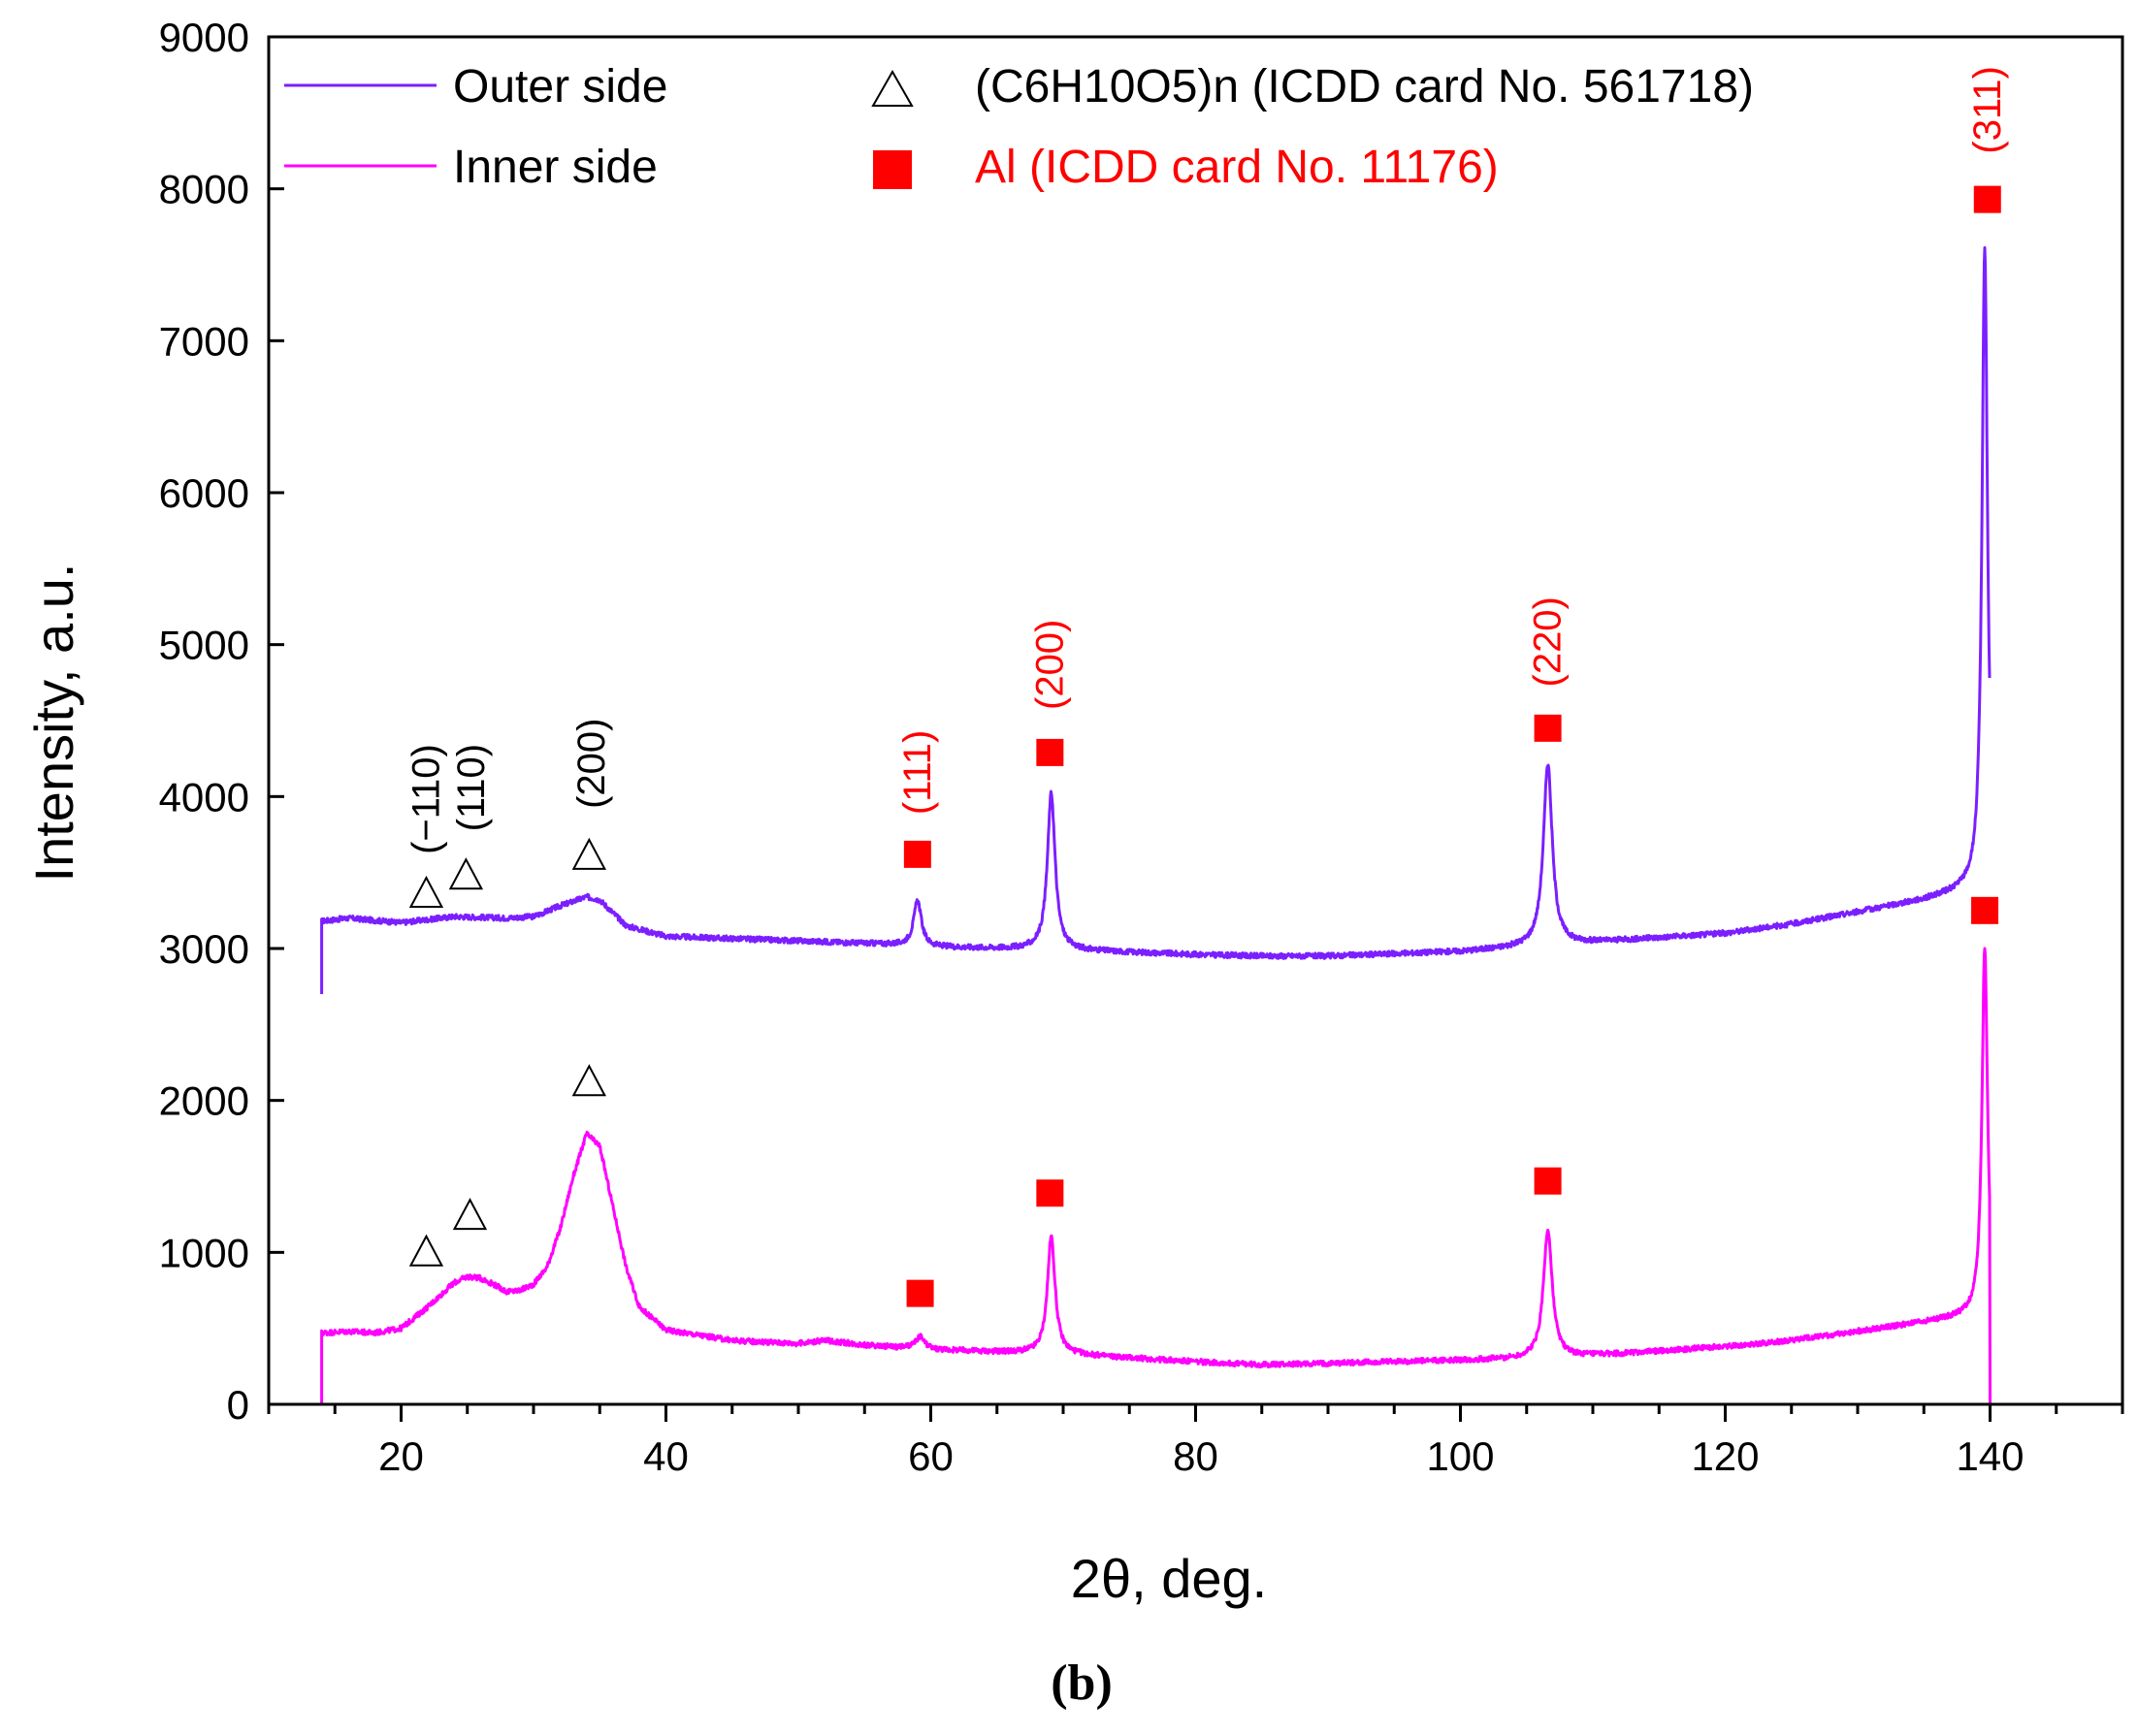 The image size is (2138, 1736). Describe the element at coordinates (555, 167) in the screenshot. I see `legend-label: Inner side` at that location.